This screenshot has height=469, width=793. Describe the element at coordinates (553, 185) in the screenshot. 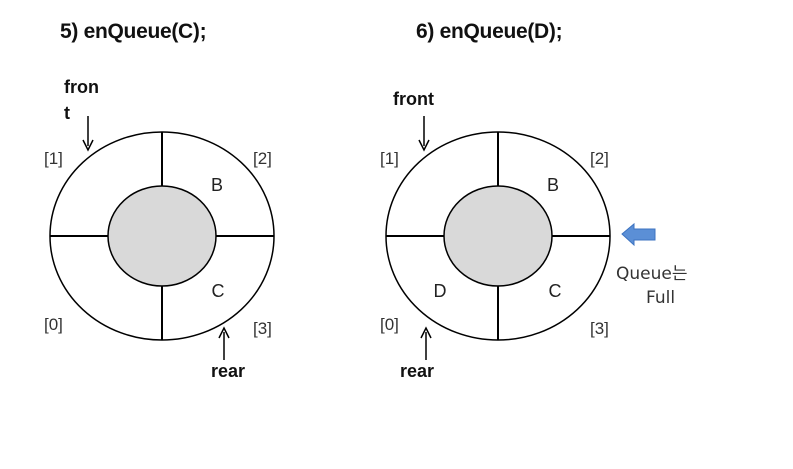

I see `panel2-cell-q2: B` at that location.